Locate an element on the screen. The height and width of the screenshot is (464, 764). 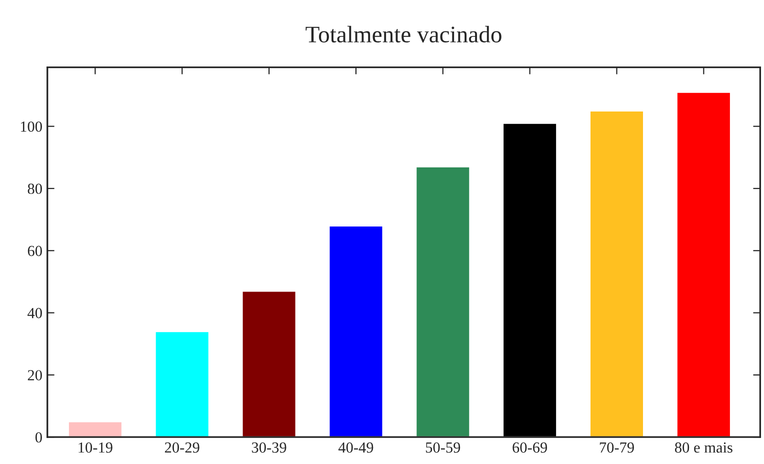
y-tick-label: 100 is located at coordinates (31, 126).